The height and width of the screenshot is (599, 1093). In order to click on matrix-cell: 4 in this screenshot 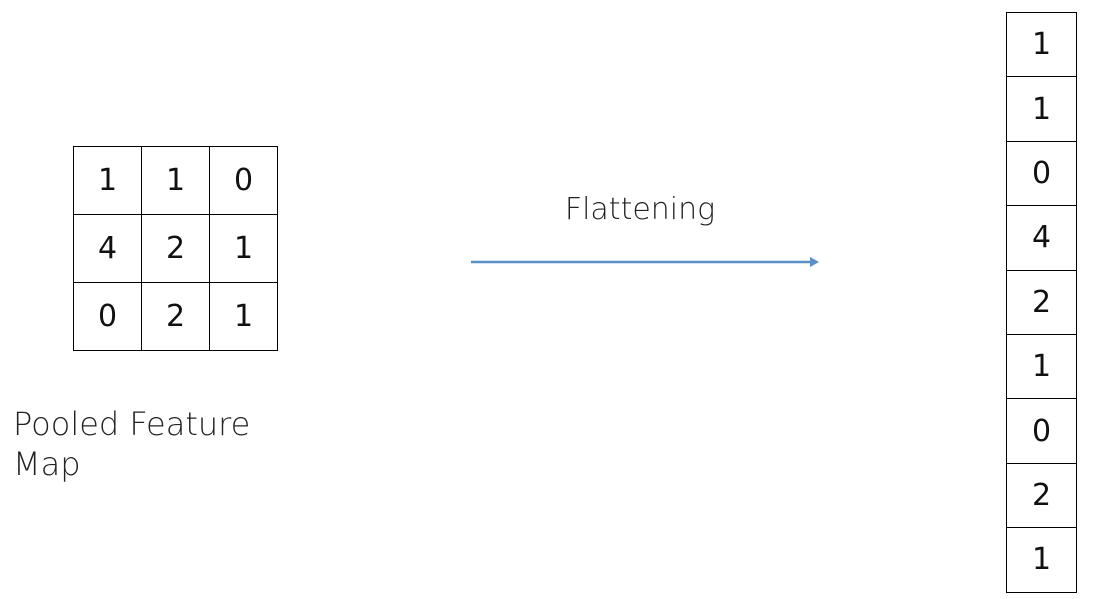, I will do `click(107, 248)`.